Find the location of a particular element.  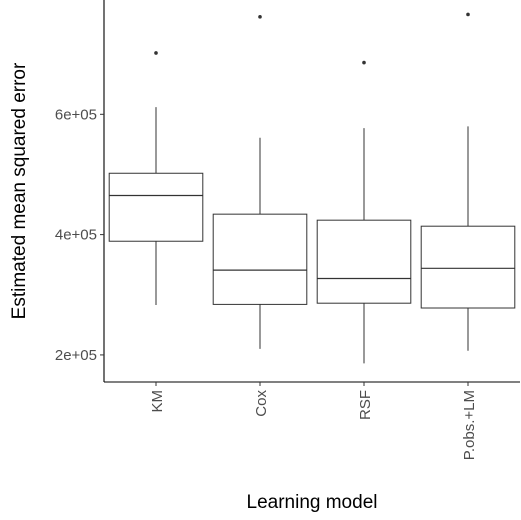

x-tick-label: P.obs.+LM is located at coordinates (469, 425).